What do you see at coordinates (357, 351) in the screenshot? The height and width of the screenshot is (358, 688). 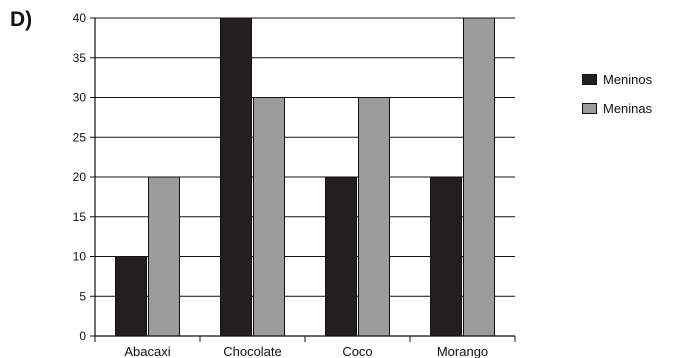 I see `x-category-label-coco: Coco` at bounding box center [357, 351].